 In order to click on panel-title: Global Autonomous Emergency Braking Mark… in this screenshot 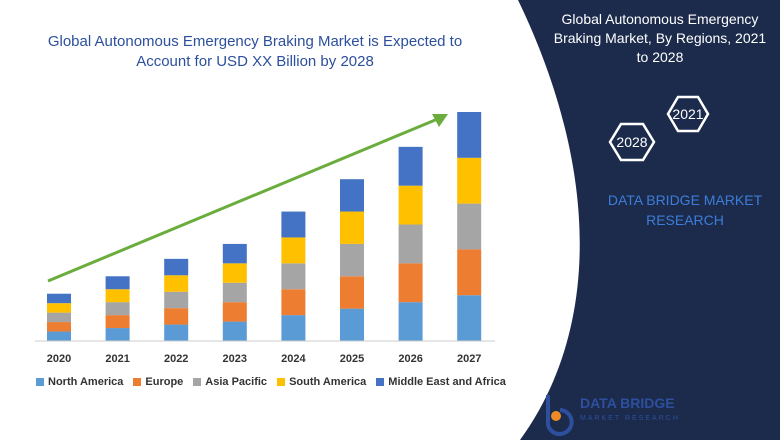, I will do `click(660, 38)`.